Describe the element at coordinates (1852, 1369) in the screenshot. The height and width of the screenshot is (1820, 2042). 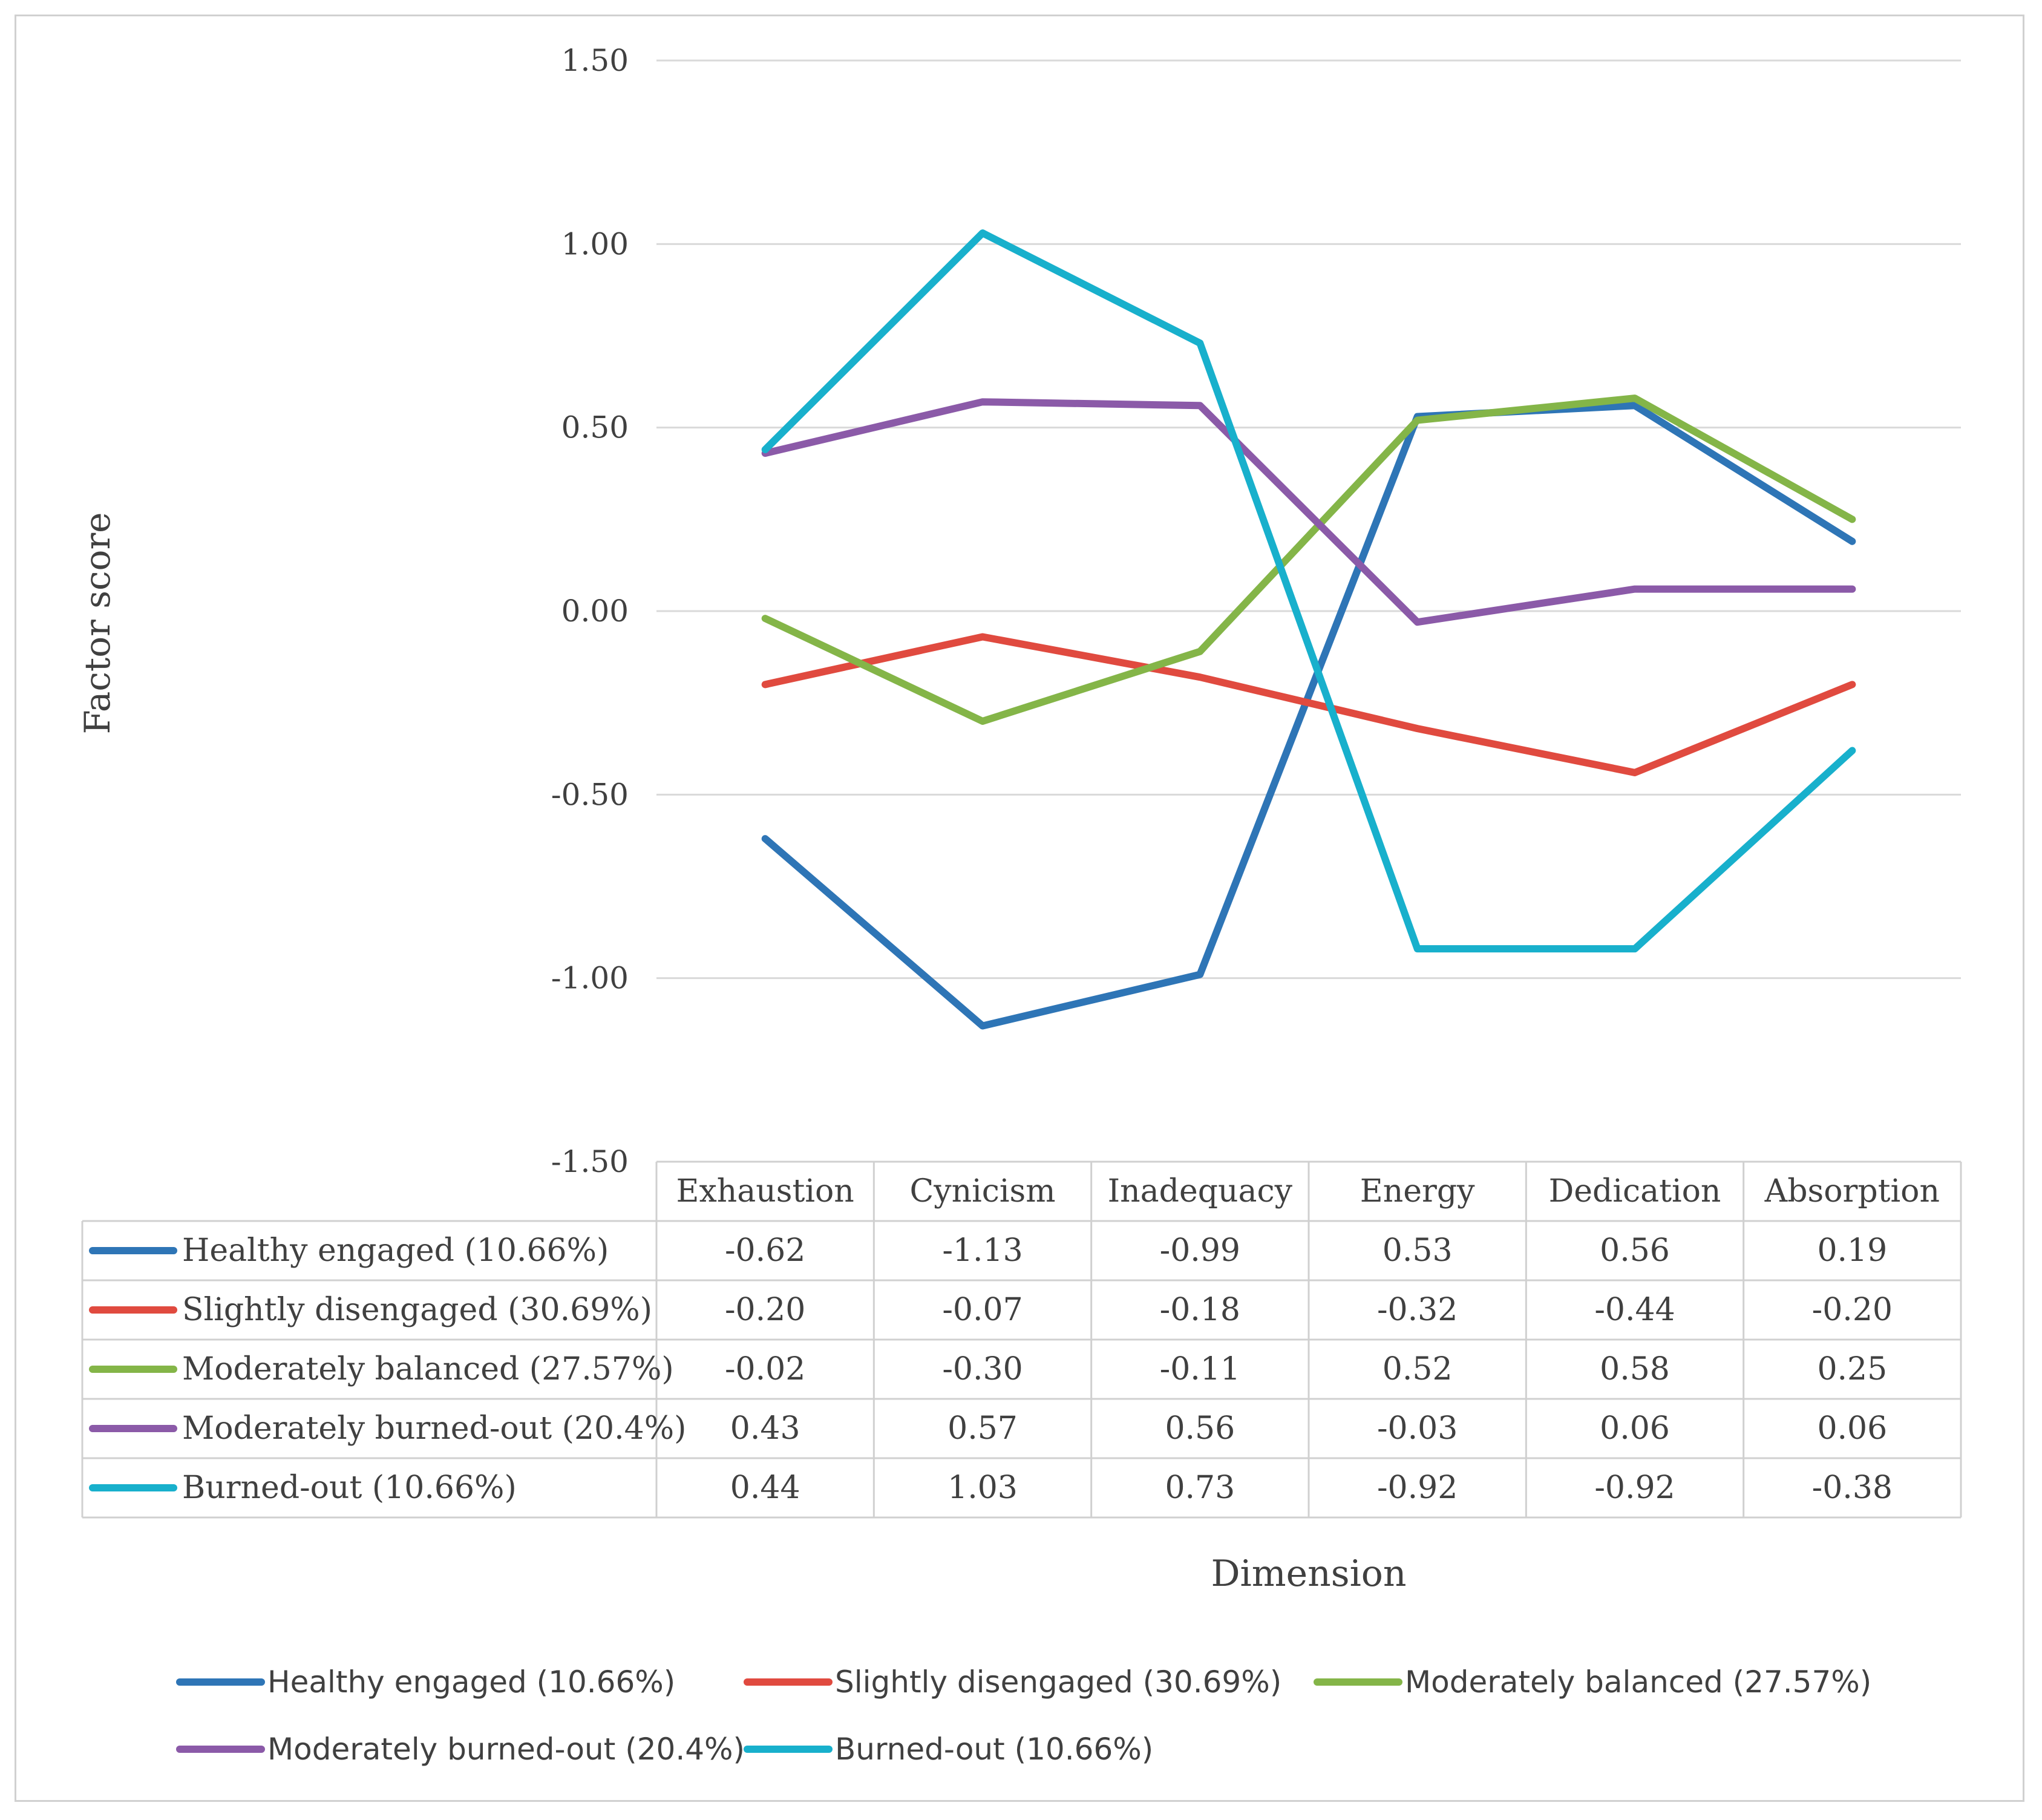
I see `table-cell-value: 0.25` at that location.